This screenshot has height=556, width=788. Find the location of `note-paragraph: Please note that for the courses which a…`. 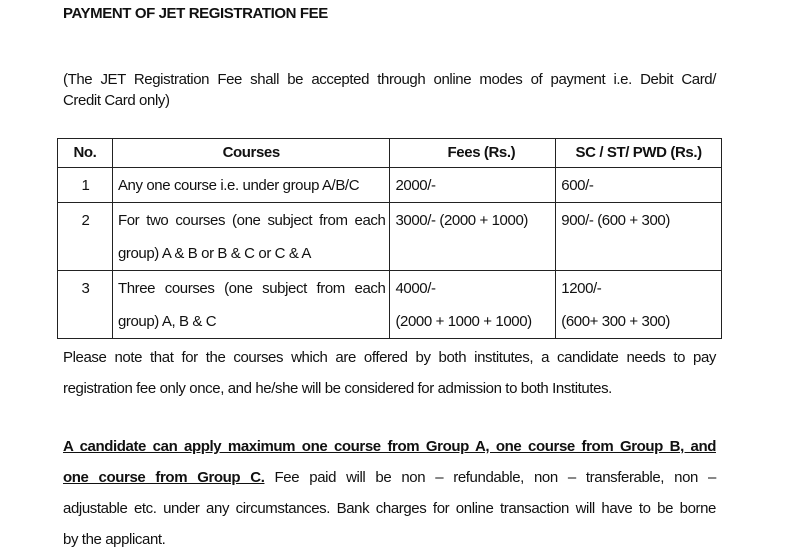

note-paragraph: Please note that for the courses which a… is located at coordinates (389, 373).